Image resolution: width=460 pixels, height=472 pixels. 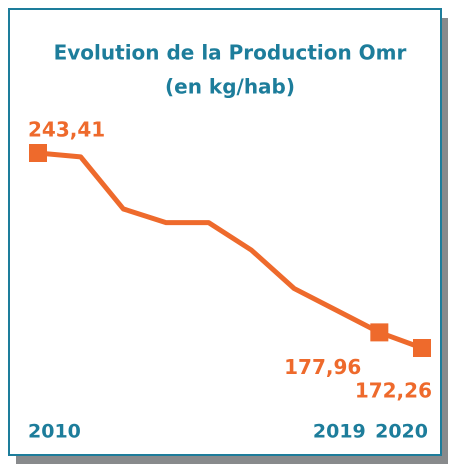 What do you see at coordinates (54, 432) in the screenshot?
I see `x-tick-label: 2010` at bounding box center [54, 432].